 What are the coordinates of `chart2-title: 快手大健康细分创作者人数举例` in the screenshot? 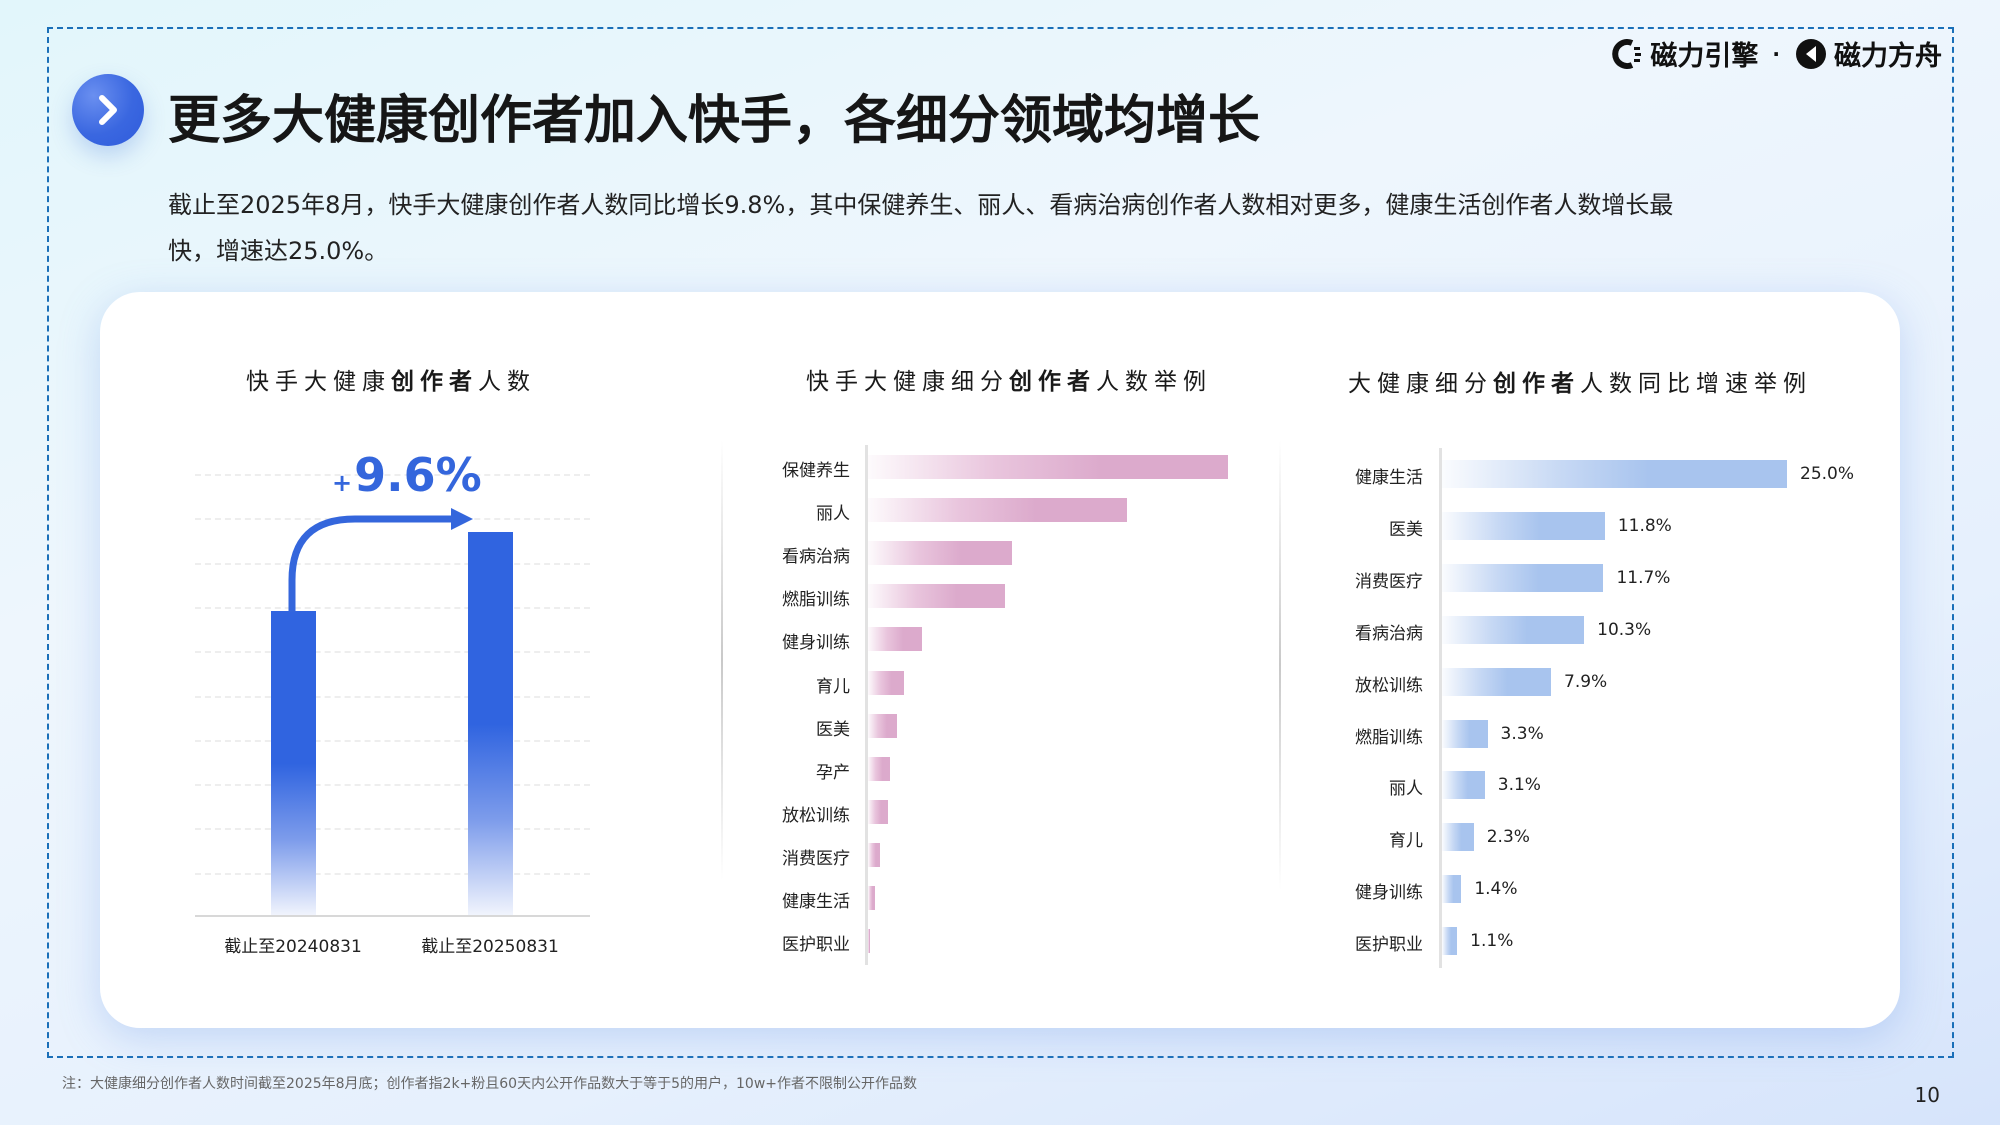 It's located at (1009, 379).